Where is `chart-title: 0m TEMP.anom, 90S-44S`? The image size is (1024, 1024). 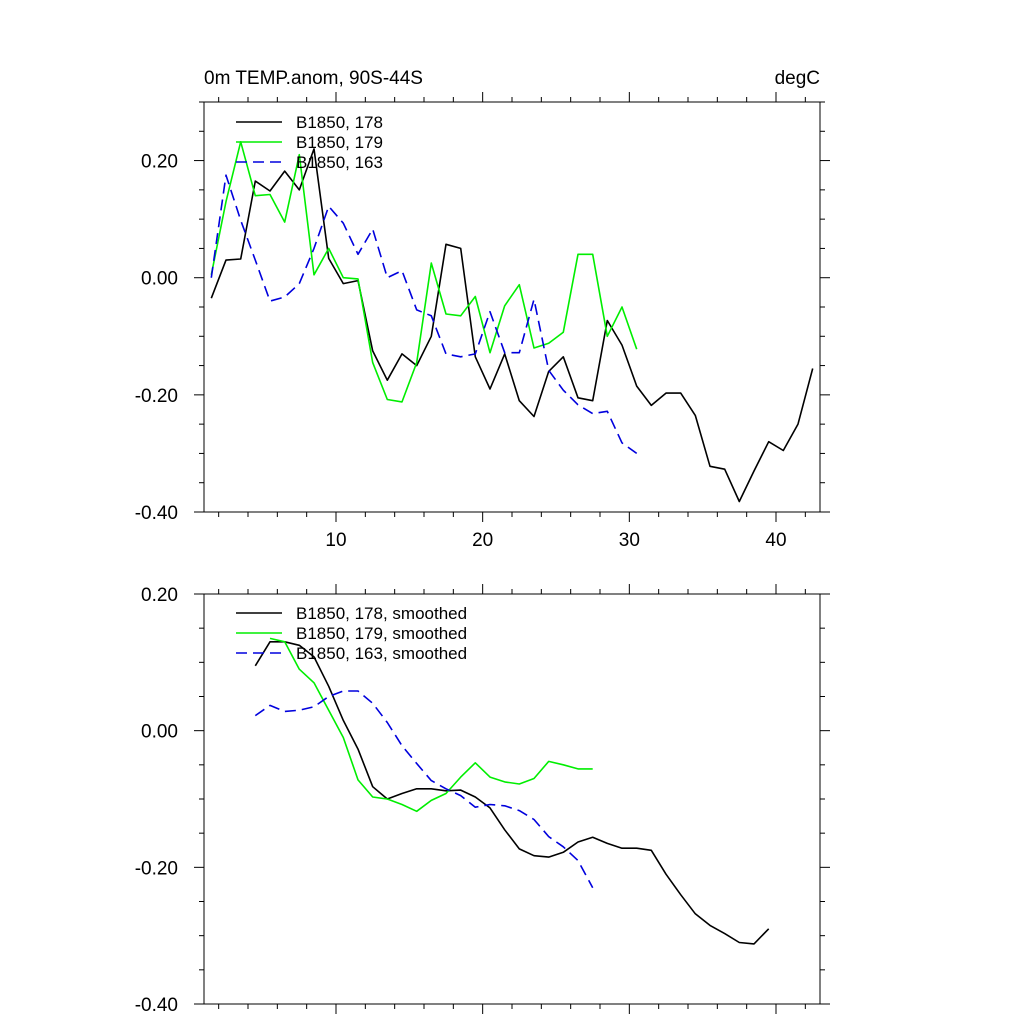
chart-title: 0m TEMP.anom, 90S-44S is located at coordinates (313, 78).